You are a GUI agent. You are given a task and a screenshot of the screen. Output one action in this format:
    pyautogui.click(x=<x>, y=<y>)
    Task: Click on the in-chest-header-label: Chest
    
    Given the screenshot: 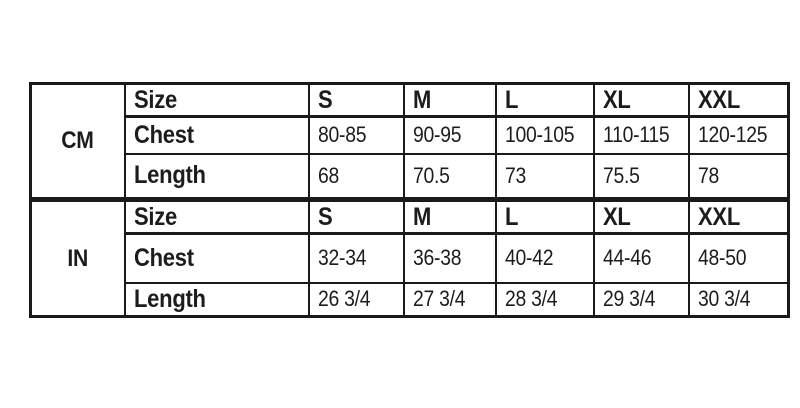 What is the action you would take?
    pyautogui.click(x=163, y=257)
    